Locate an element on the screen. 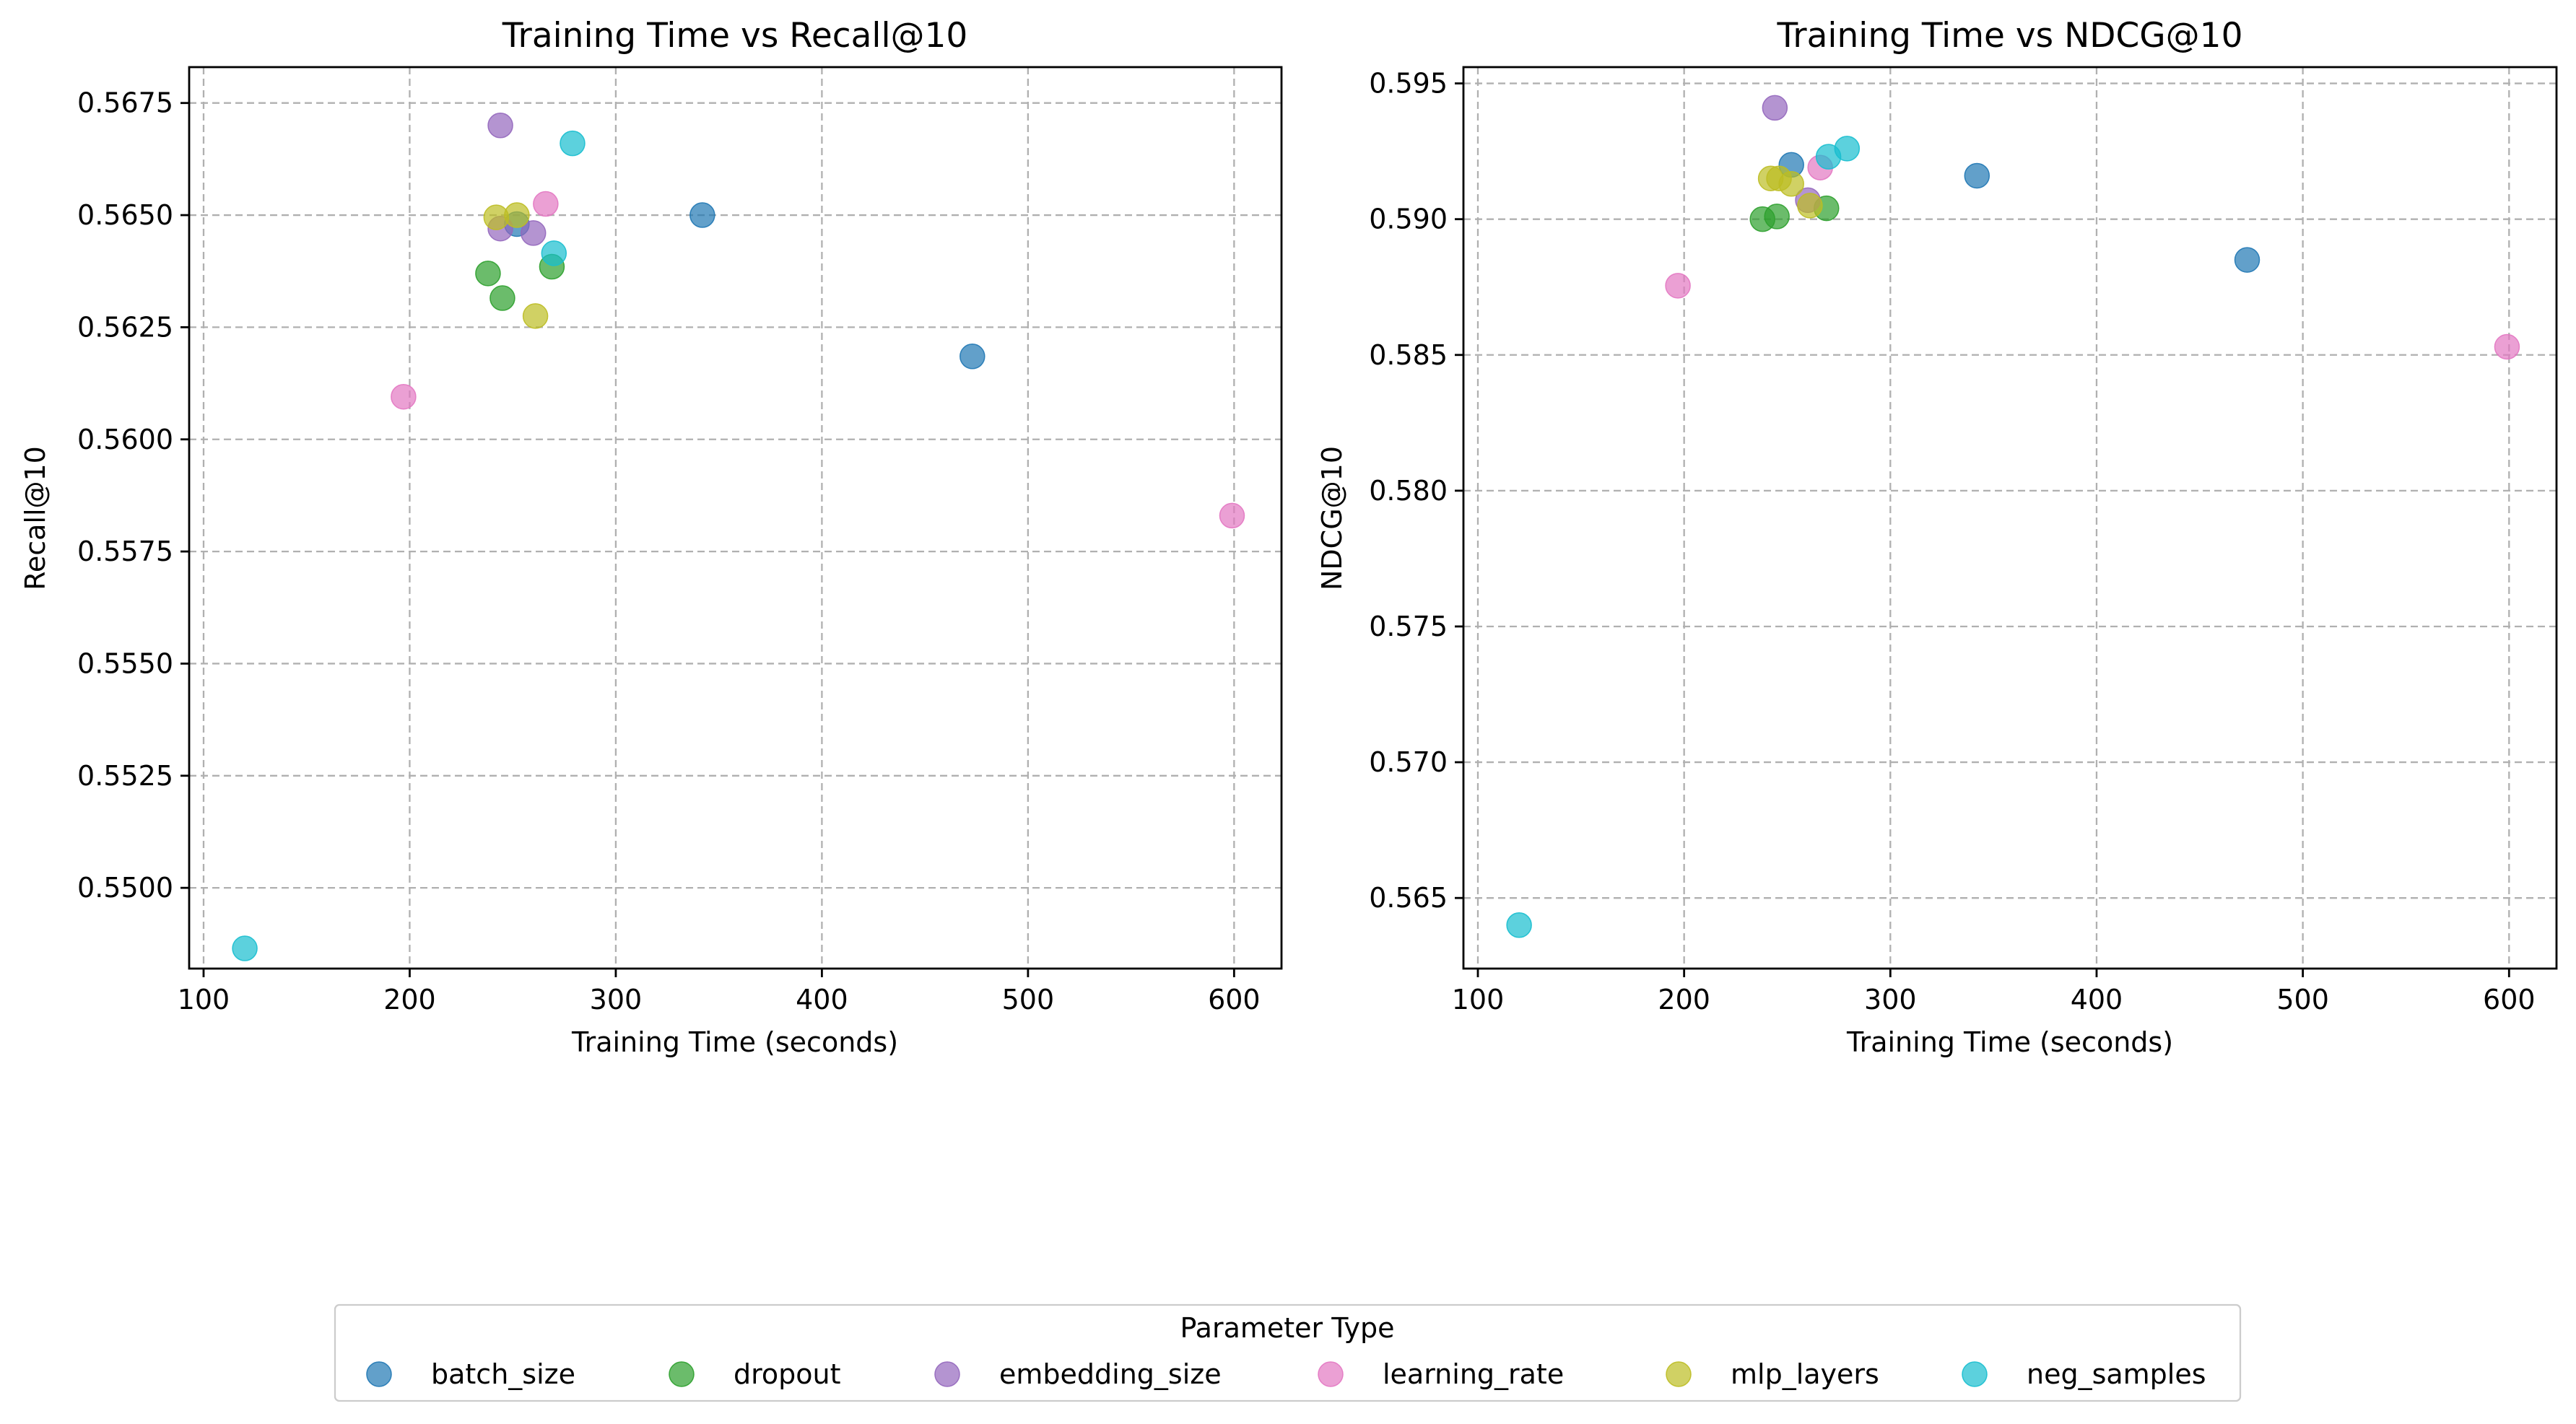 The height and width of the screenshot is (1424, 2576). ndcg-y-tick-label: 0.570 is located at coordinates (1408, 762).